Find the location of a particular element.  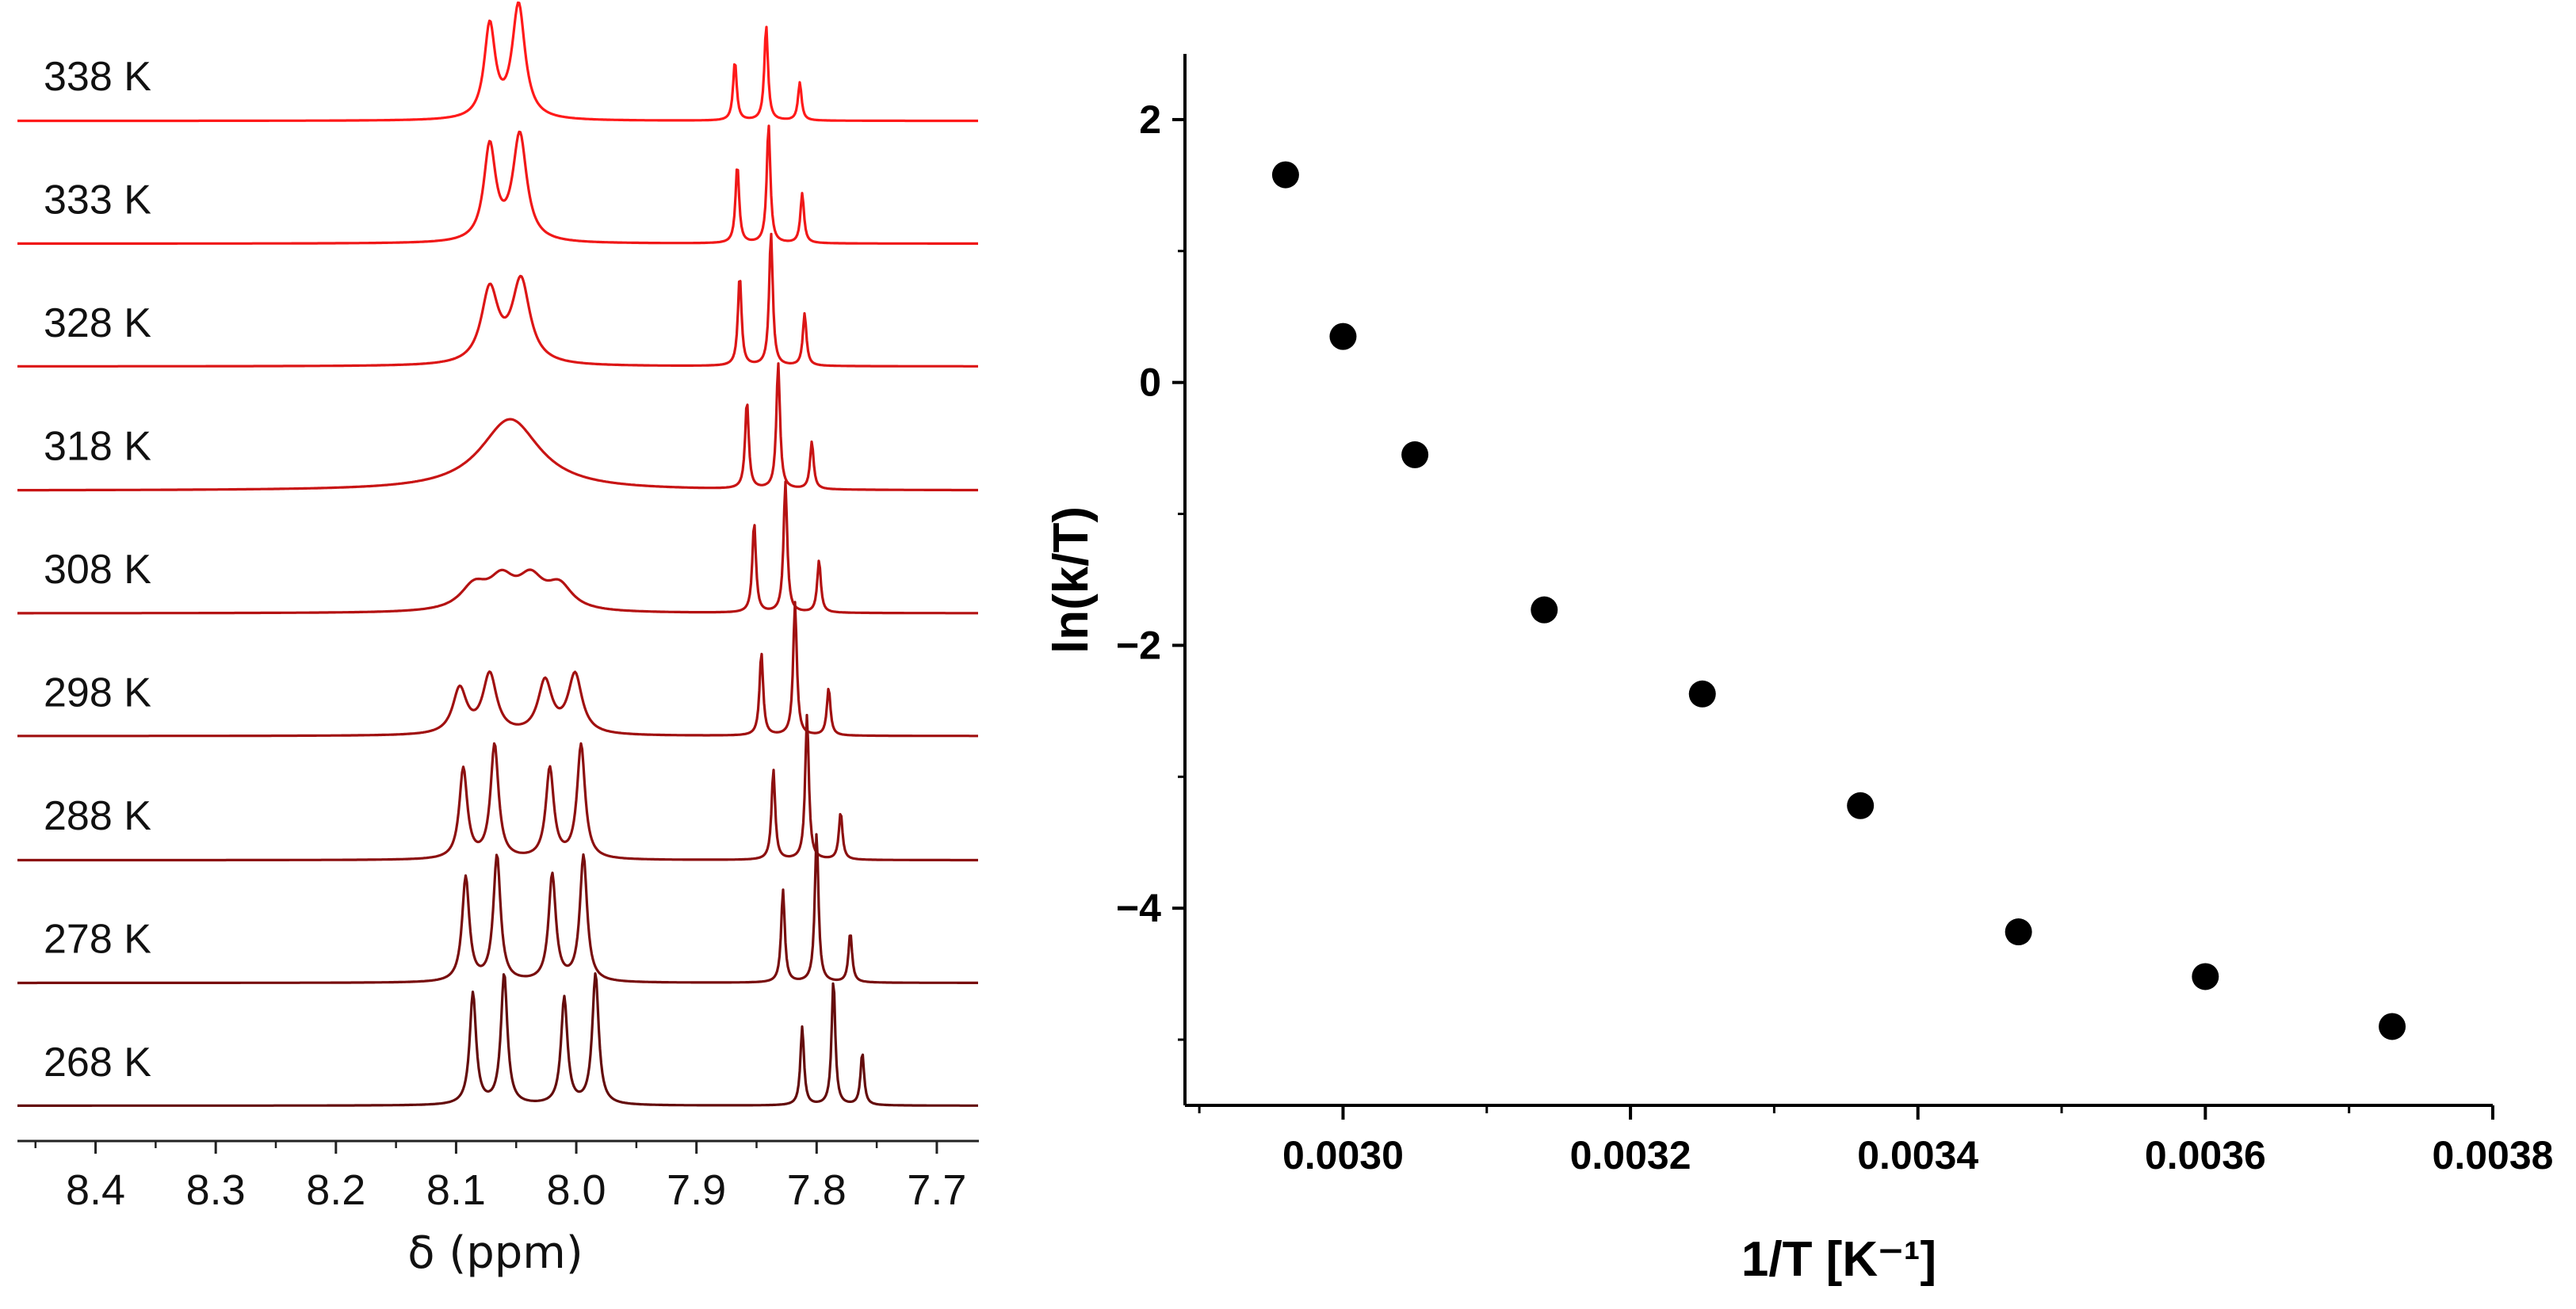

nmr-x-tick-label: 8.2 is located at coordinates (335, 1190).